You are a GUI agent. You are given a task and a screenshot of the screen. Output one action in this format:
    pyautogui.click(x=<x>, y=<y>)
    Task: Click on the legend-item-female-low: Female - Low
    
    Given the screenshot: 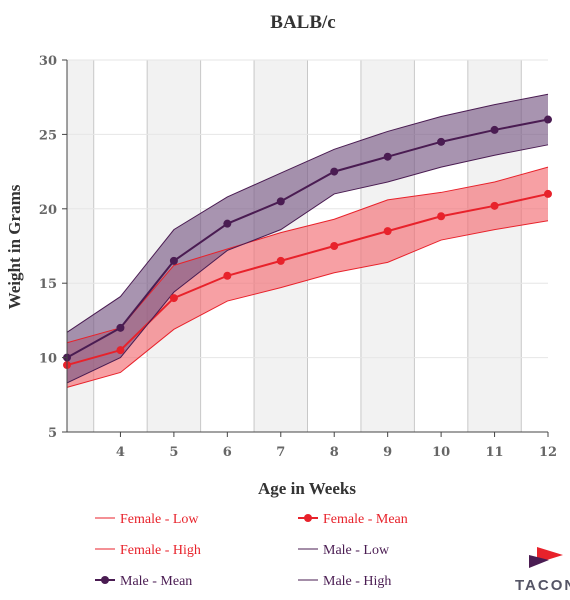 What is the action you would take?
    pyautogui.click(x=147, y=519)
    